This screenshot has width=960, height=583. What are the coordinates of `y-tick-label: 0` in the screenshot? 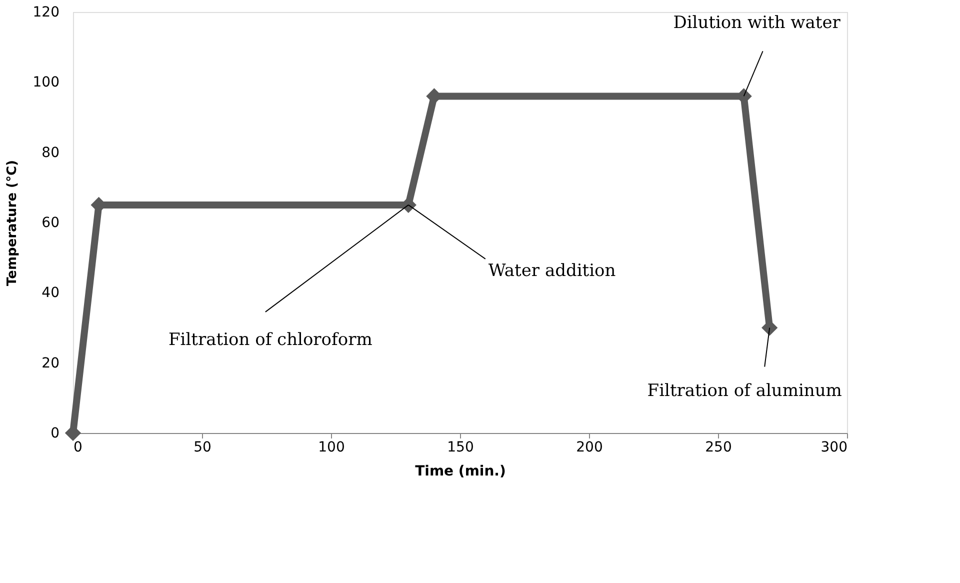 It's located at (55, 434).